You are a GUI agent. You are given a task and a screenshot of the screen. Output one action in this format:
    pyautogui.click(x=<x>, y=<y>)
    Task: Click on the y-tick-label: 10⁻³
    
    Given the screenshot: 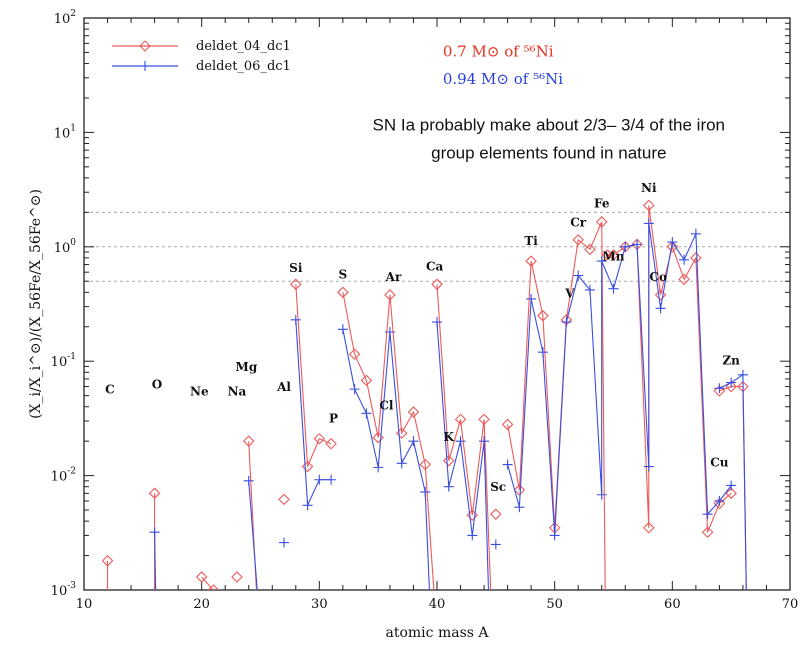 What is the action you would take?
    pyautogui.click(x=64, y=590)
    